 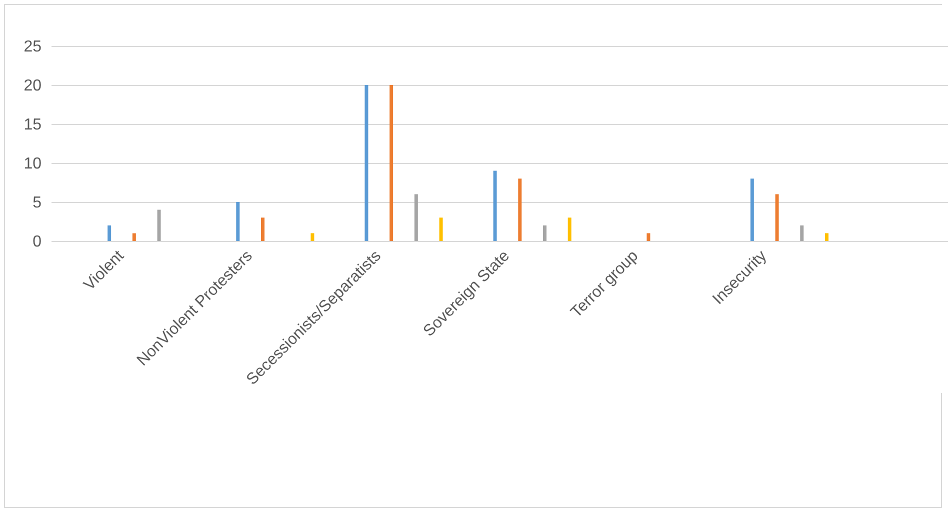 What do you see at coordinates (33, 125) in the screenshot?
I see `y-tick-label: 15` at bounding box center [33, 125].